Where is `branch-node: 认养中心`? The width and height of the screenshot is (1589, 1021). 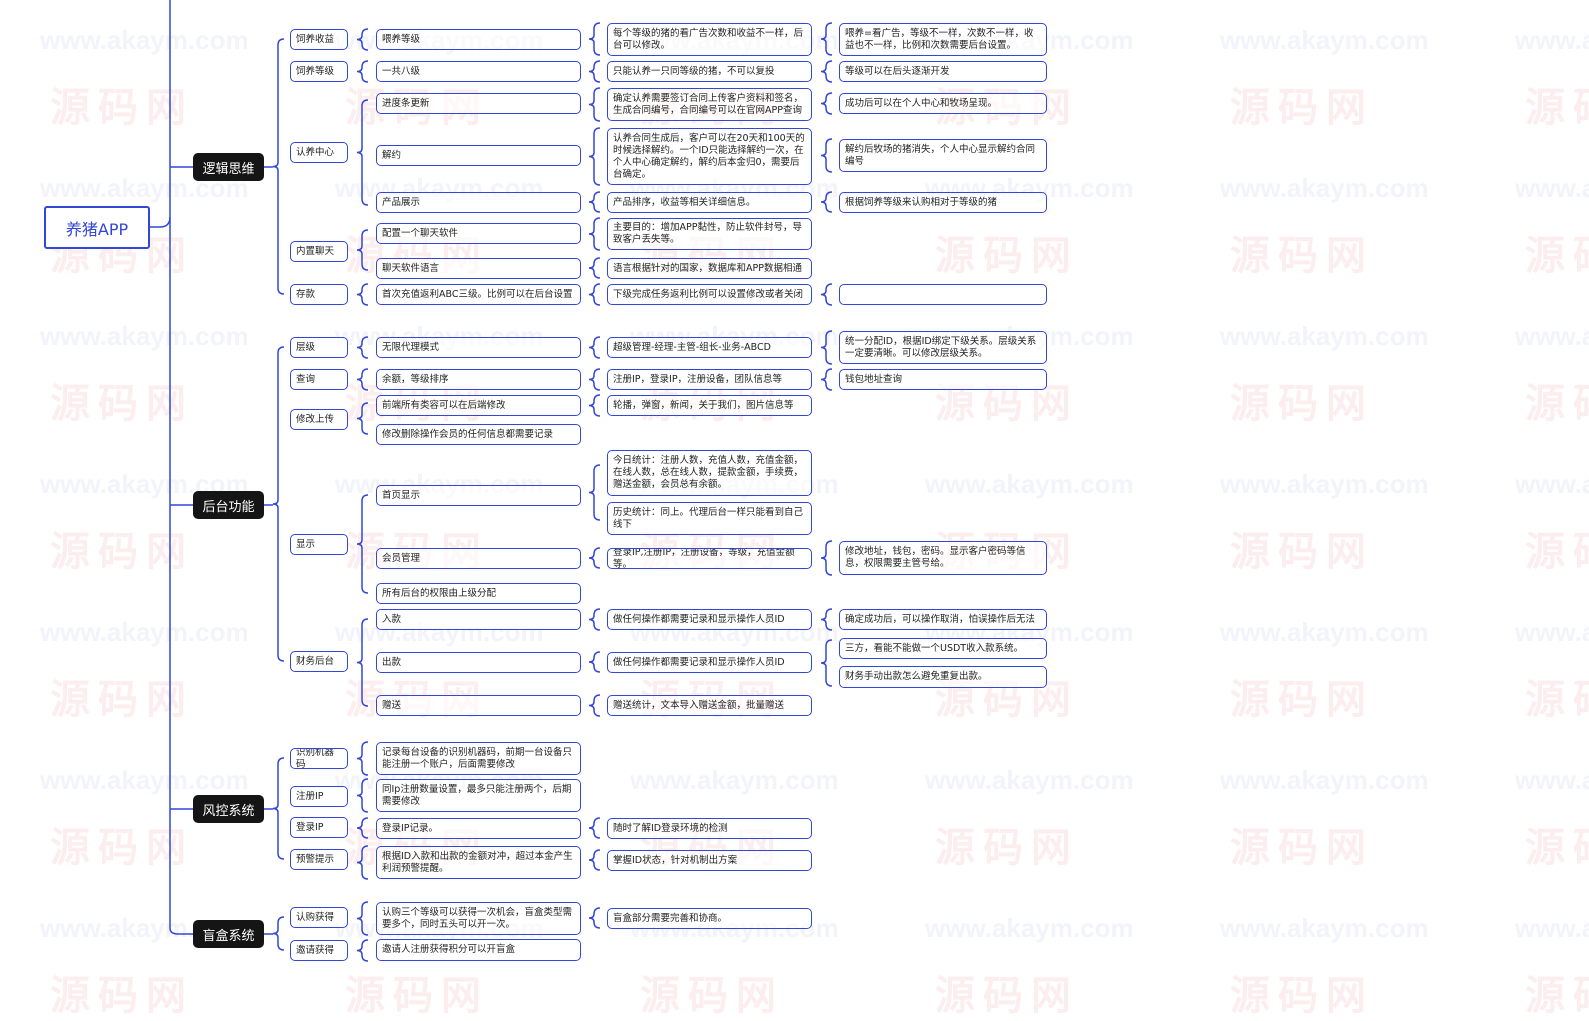
branch-node: 认养中心 is located at coordinates (319, 152).